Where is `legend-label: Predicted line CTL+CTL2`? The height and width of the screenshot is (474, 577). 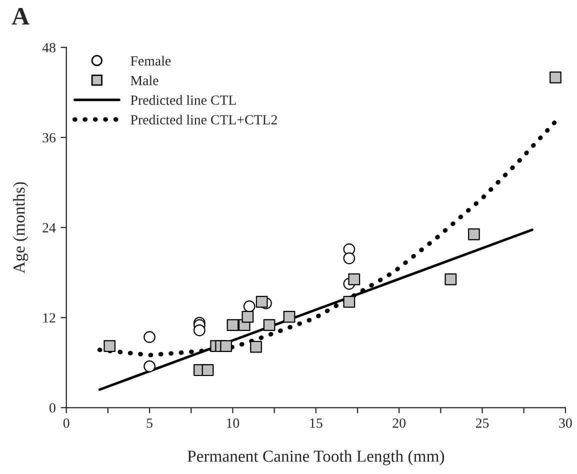
legend-label: Predicted line CTL+CTL2 is located at coordinates (203, 119).